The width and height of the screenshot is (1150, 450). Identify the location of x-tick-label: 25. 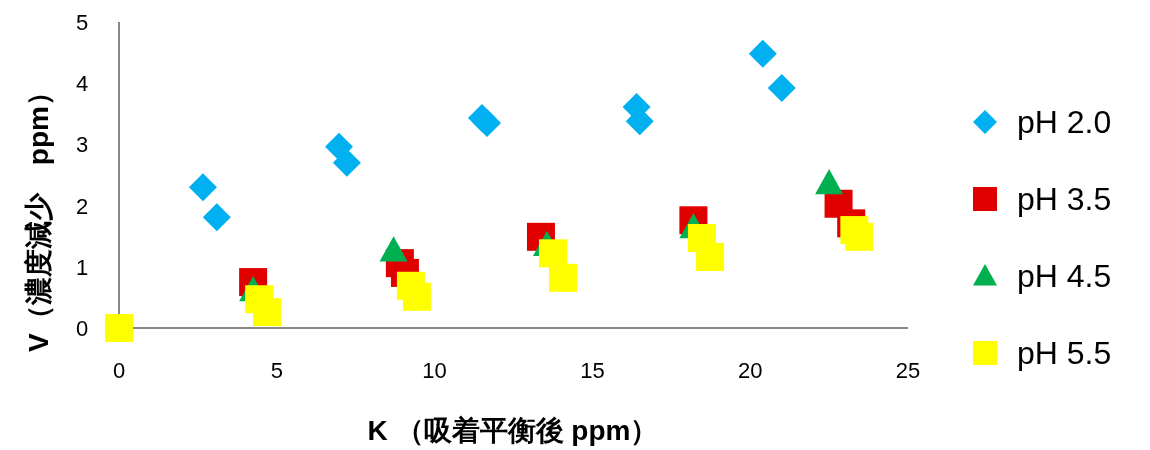
(908, 370).